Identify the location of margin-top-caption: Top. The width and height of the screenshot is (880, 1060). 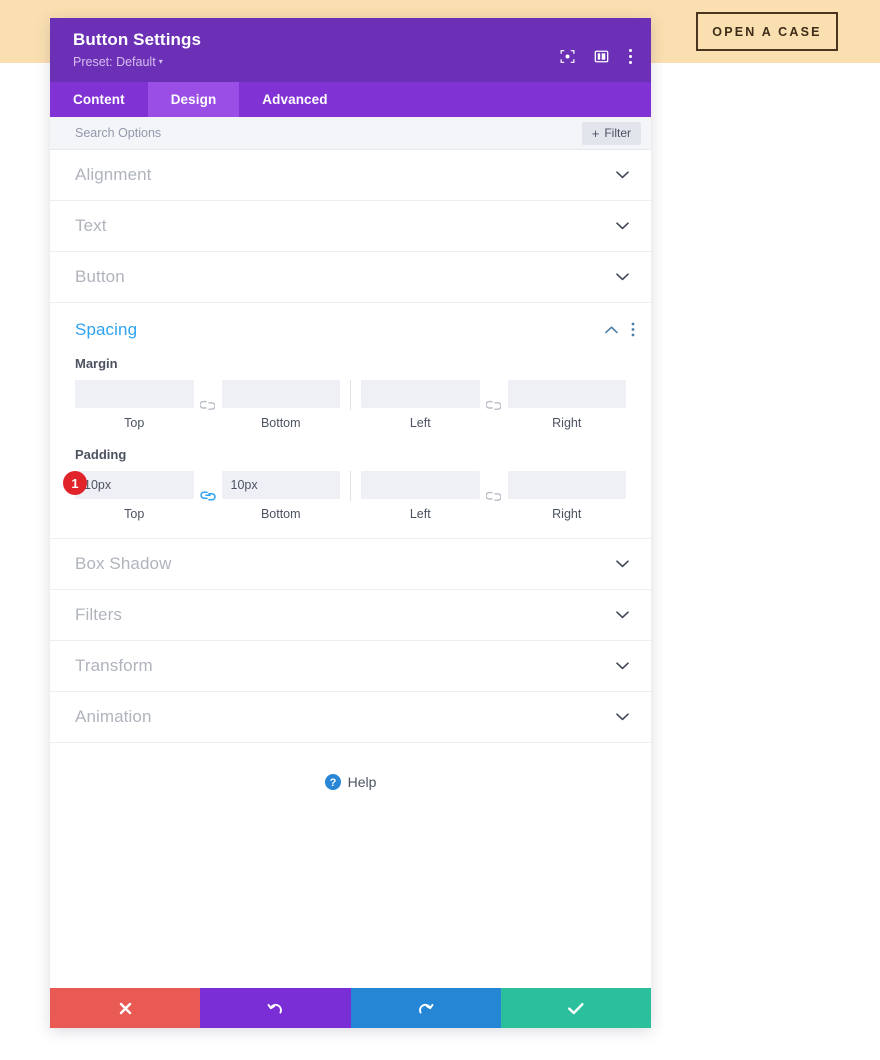
(134, 423).